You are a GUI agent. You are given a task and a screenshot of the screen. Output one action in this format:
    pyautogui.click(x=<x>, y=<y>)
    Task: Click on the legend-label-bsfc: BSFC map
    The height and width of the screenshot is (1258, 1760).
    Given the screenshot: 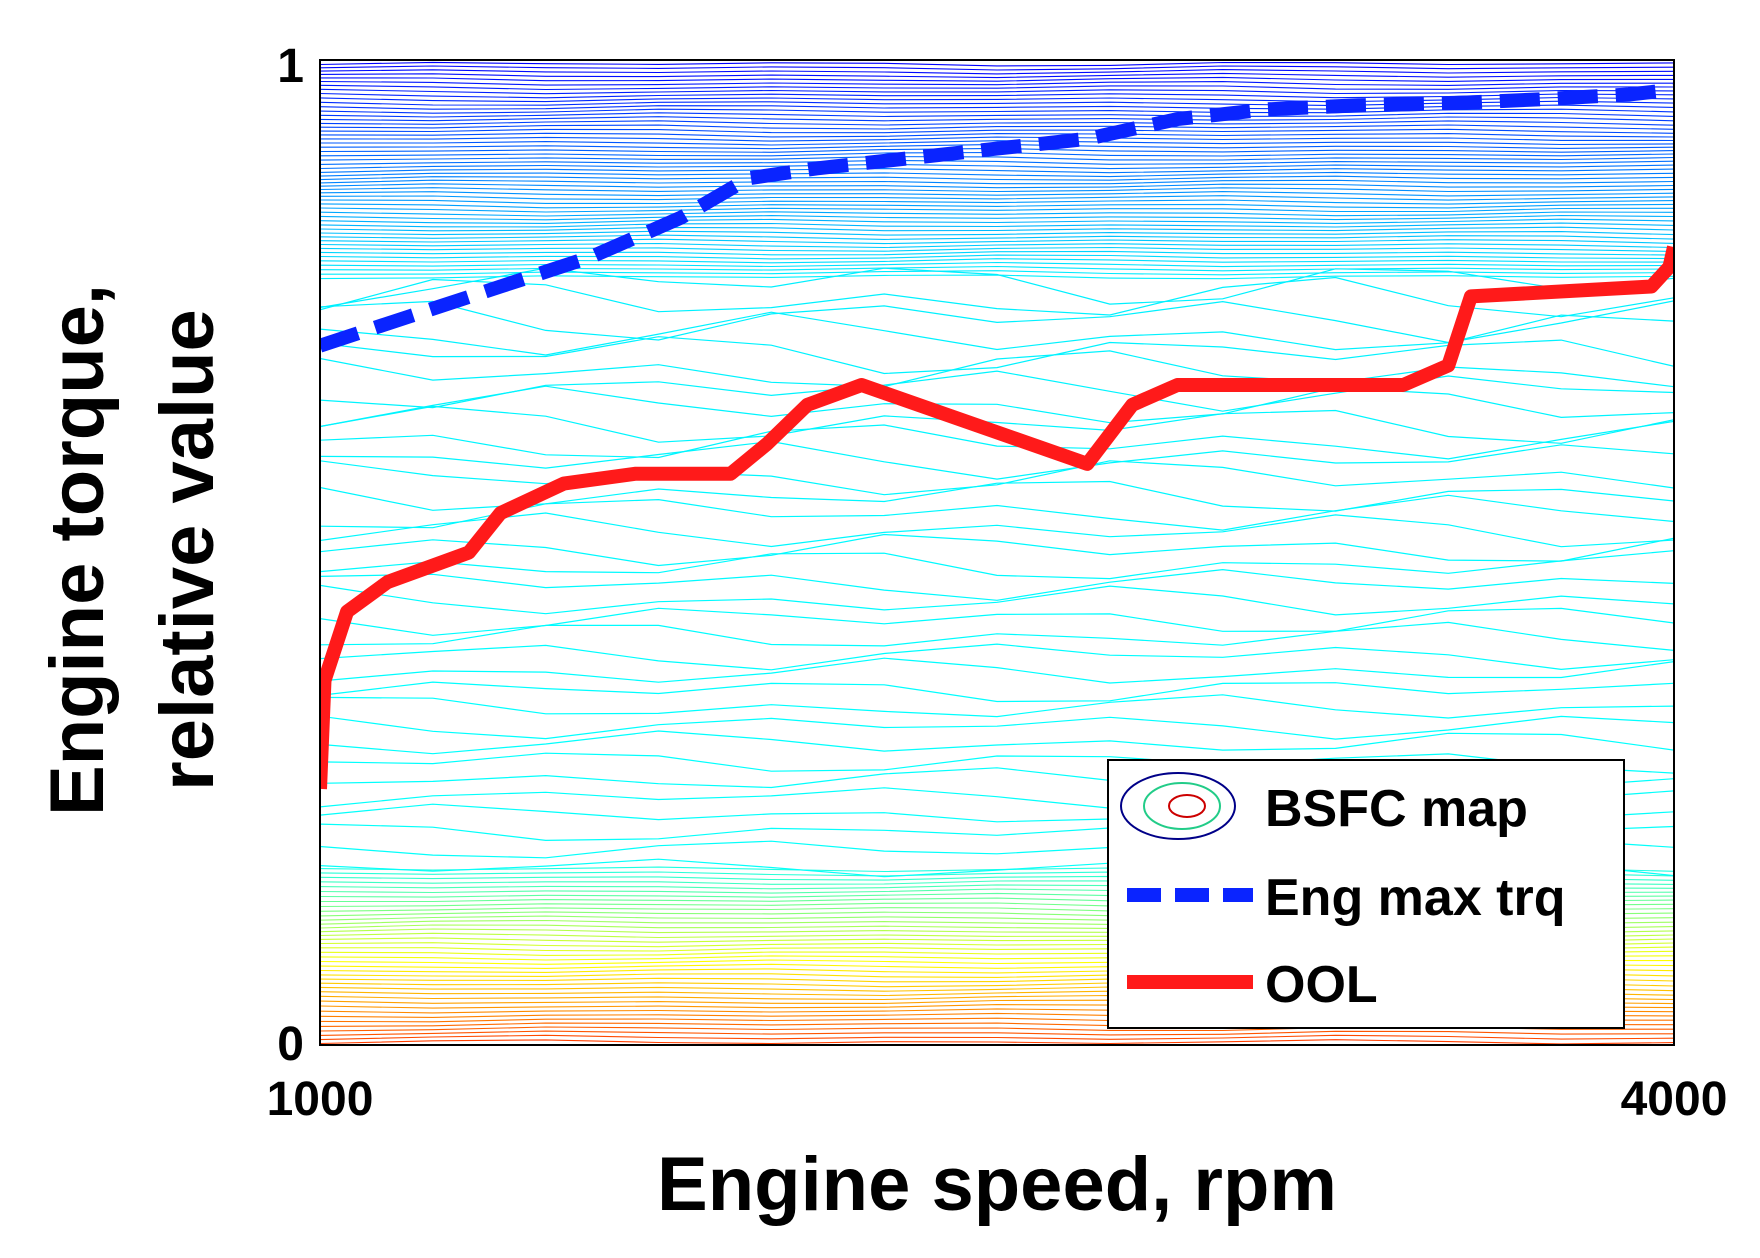 What is the action you would take?
    pyautogui.click(x=1396, y=809)
    